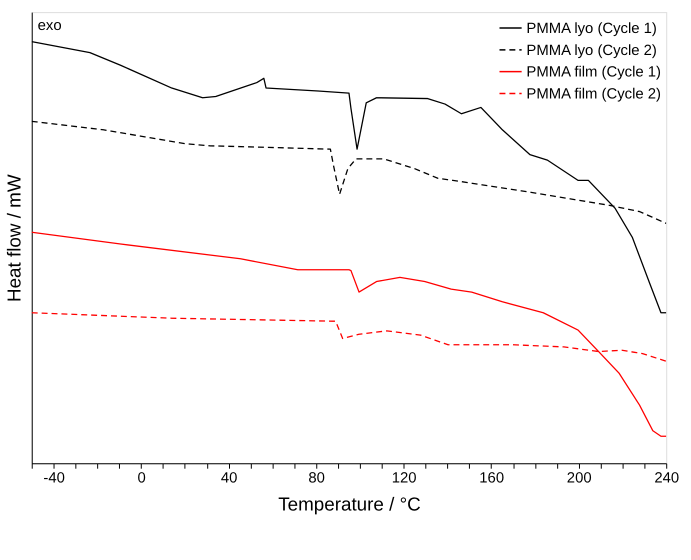  I want to click on legend-label: PMMA film (Cycle 2), so click(594, 94).